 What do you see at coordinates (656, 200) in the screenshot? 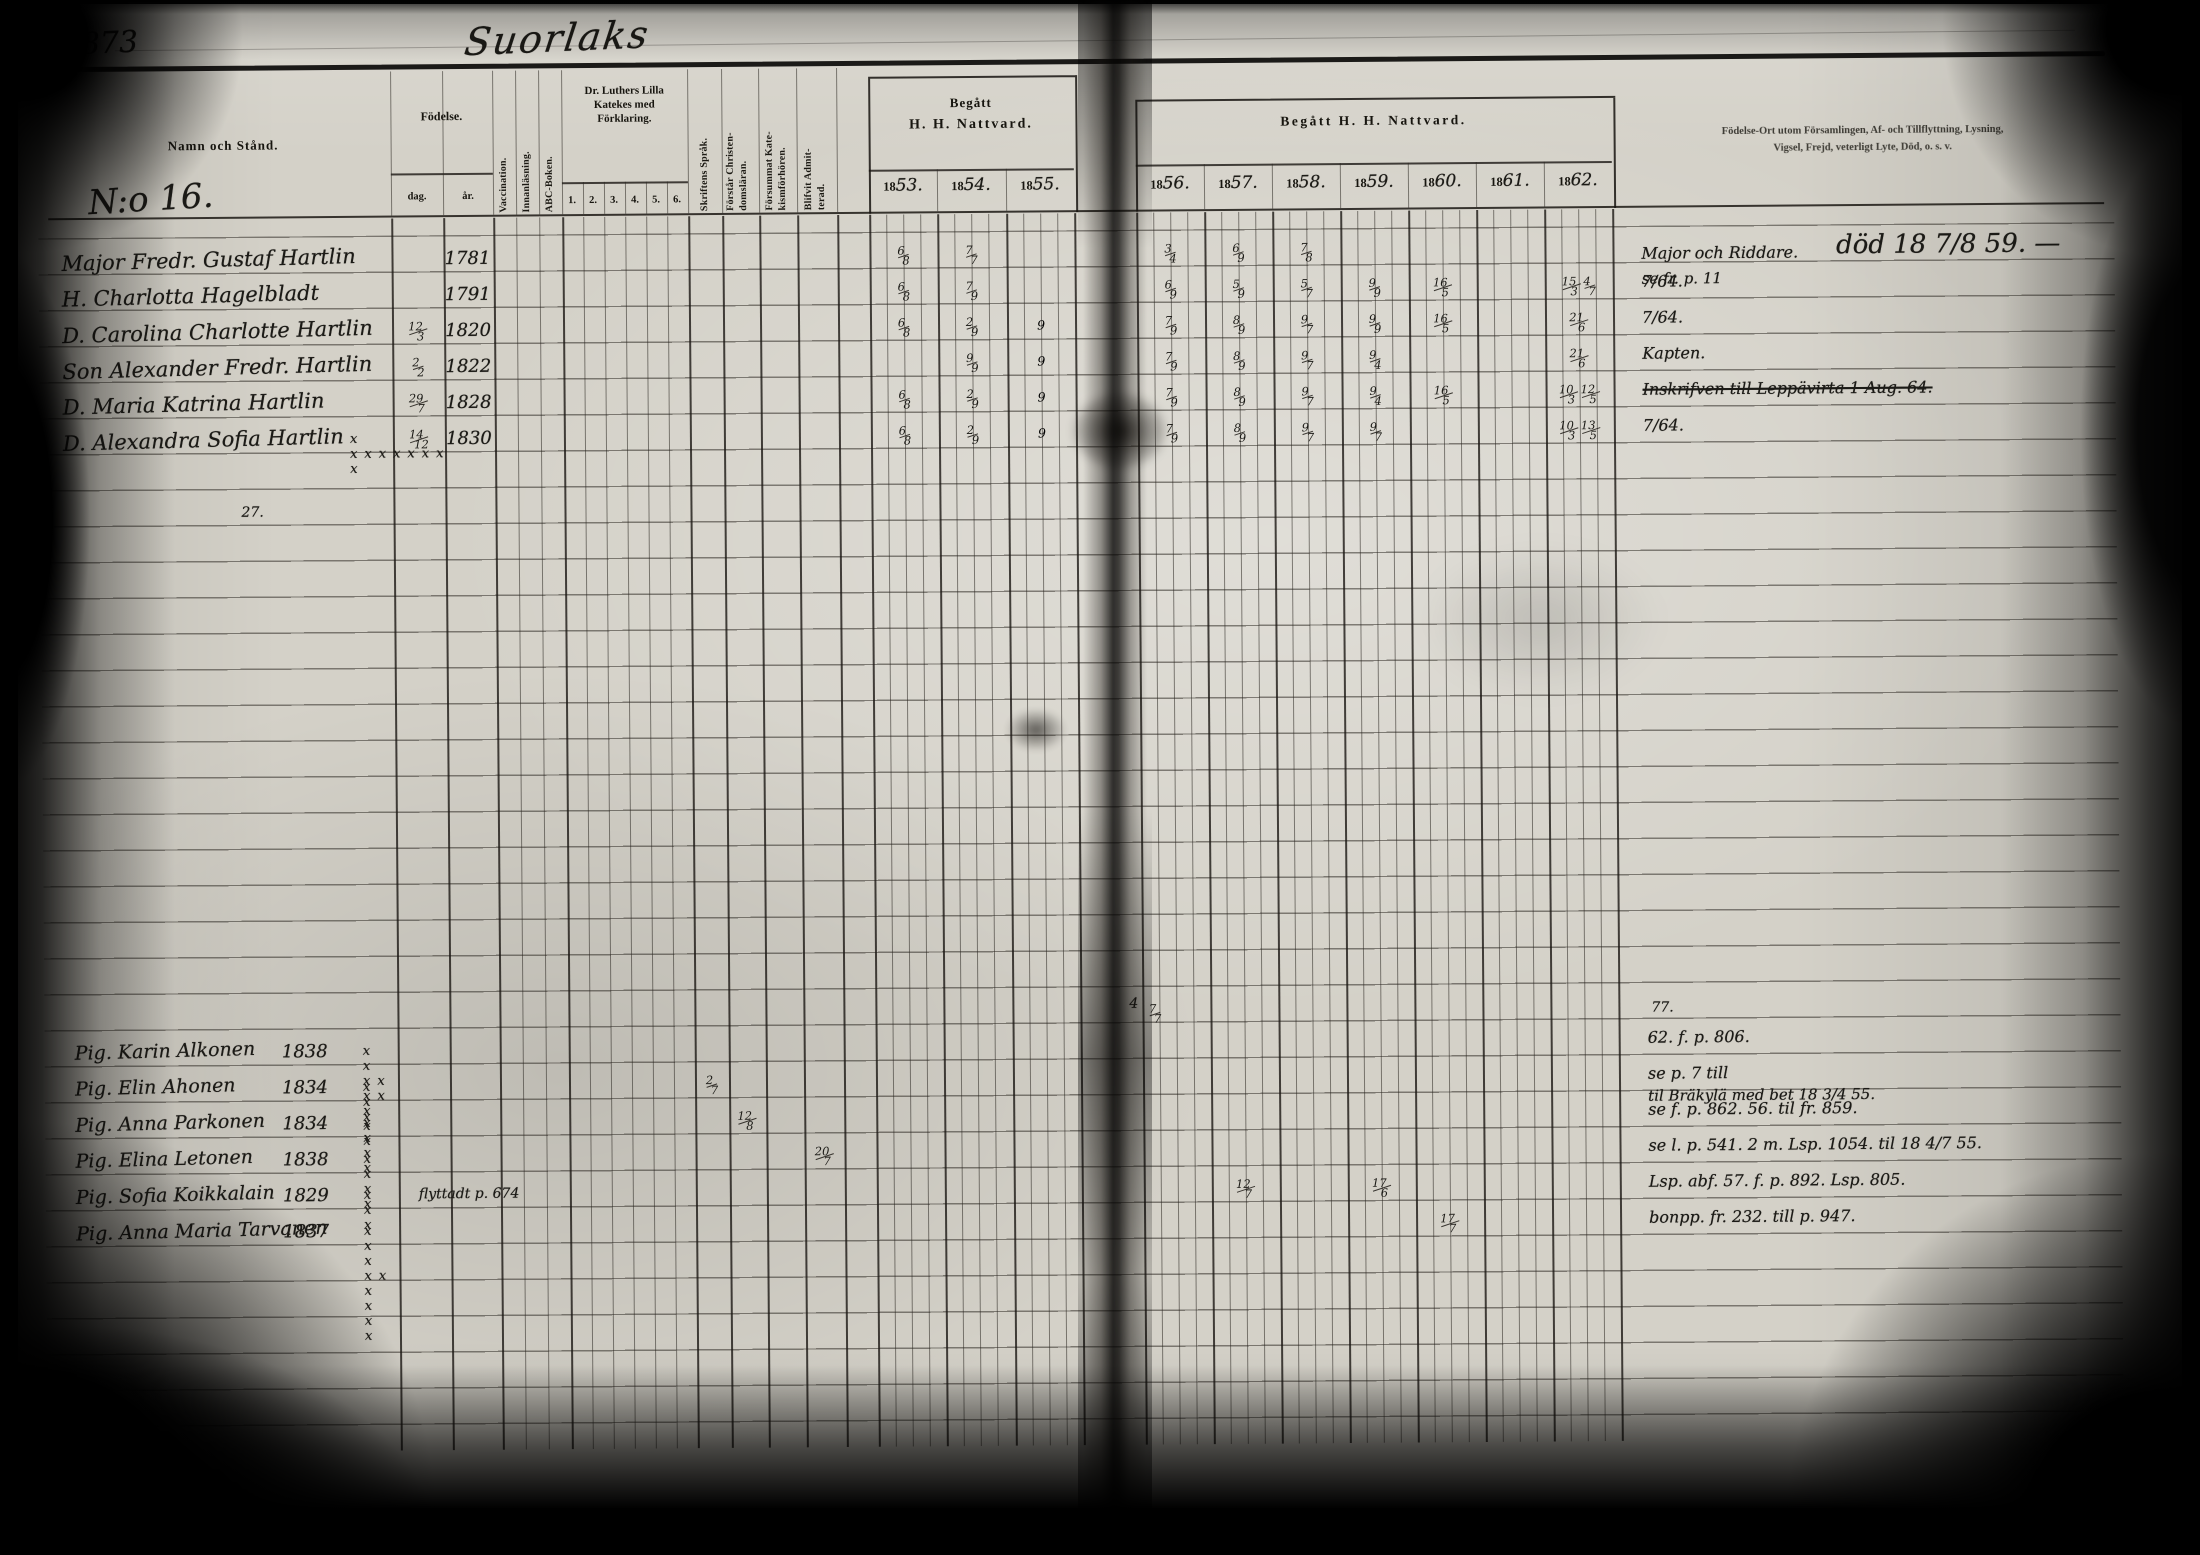
I see `catechism-subcol-number: 5.` at bounding box center [656, 200].